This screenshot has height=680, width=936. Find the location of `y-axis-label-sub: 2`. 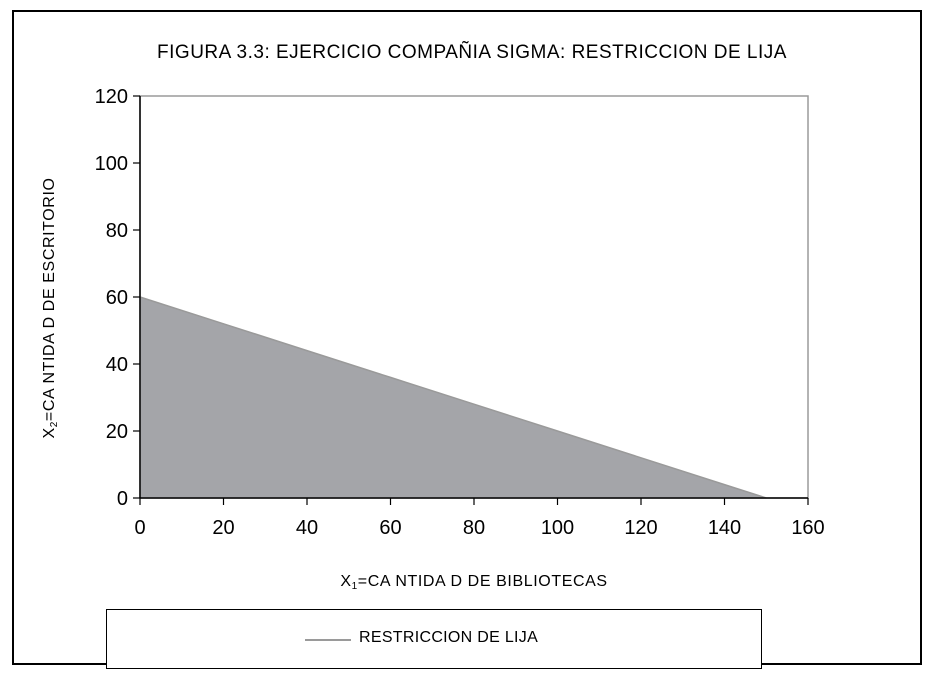

y-axis-label-sub: 2 is located at coordinates (54, 424).